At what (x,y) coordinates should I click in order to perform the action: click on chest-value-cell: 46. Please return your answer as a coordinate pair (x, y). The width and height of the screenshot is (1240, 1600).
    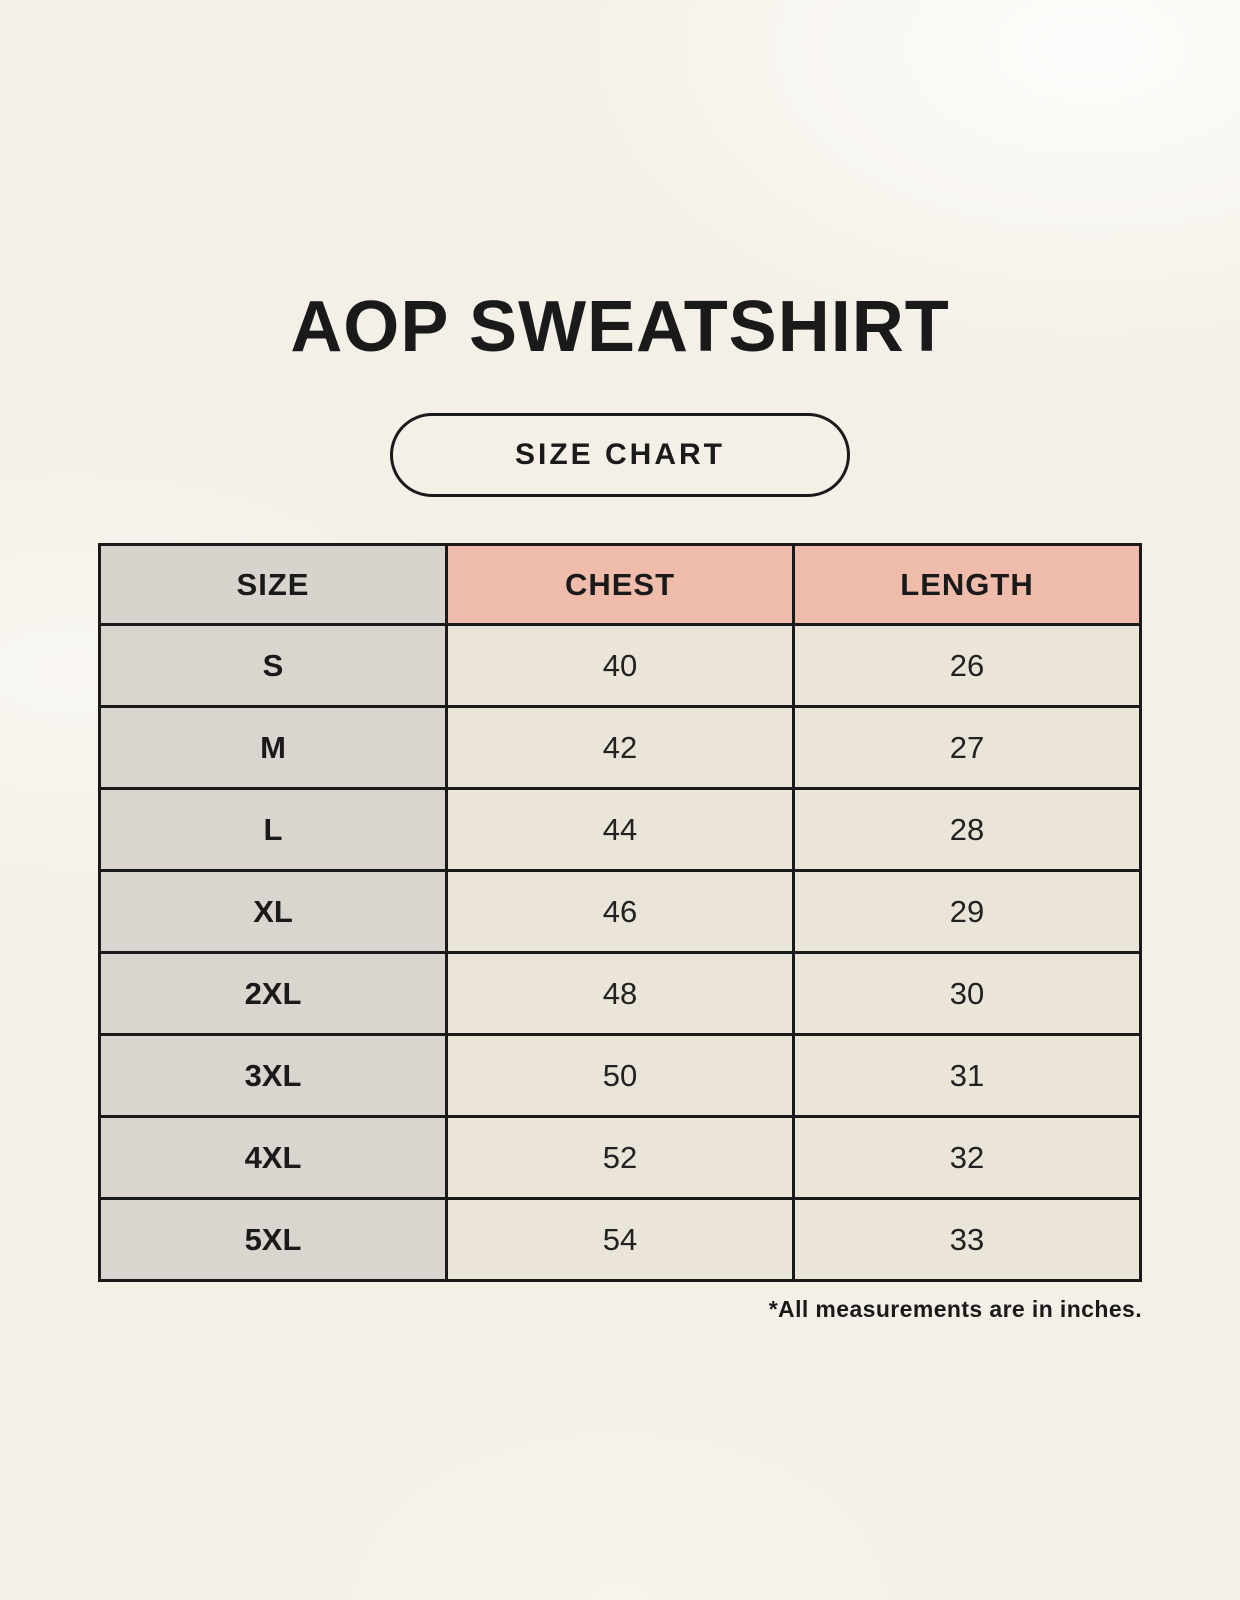
    Looking at the image, I should click on (620, 912).